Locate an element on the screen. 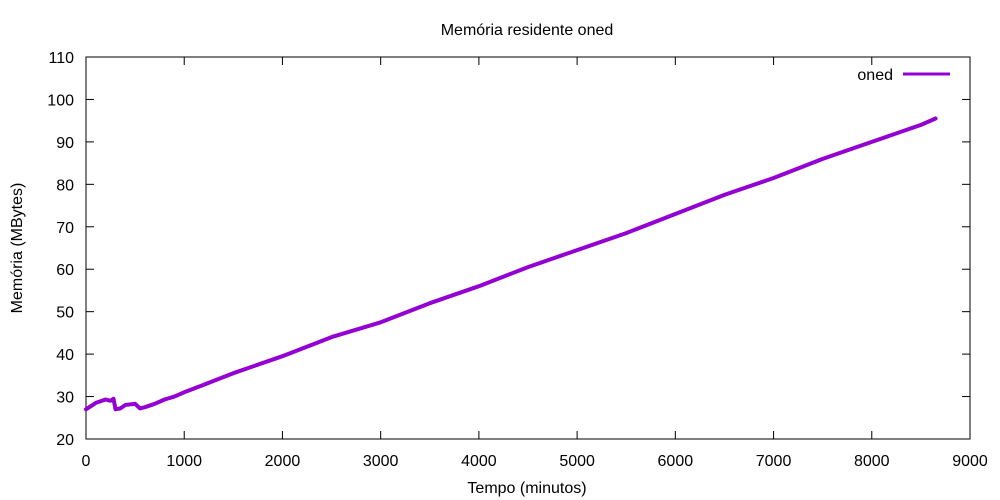 This screenshot has width=1000, height=500. y-tick-label: 90 is located at coordinates (65, 143).